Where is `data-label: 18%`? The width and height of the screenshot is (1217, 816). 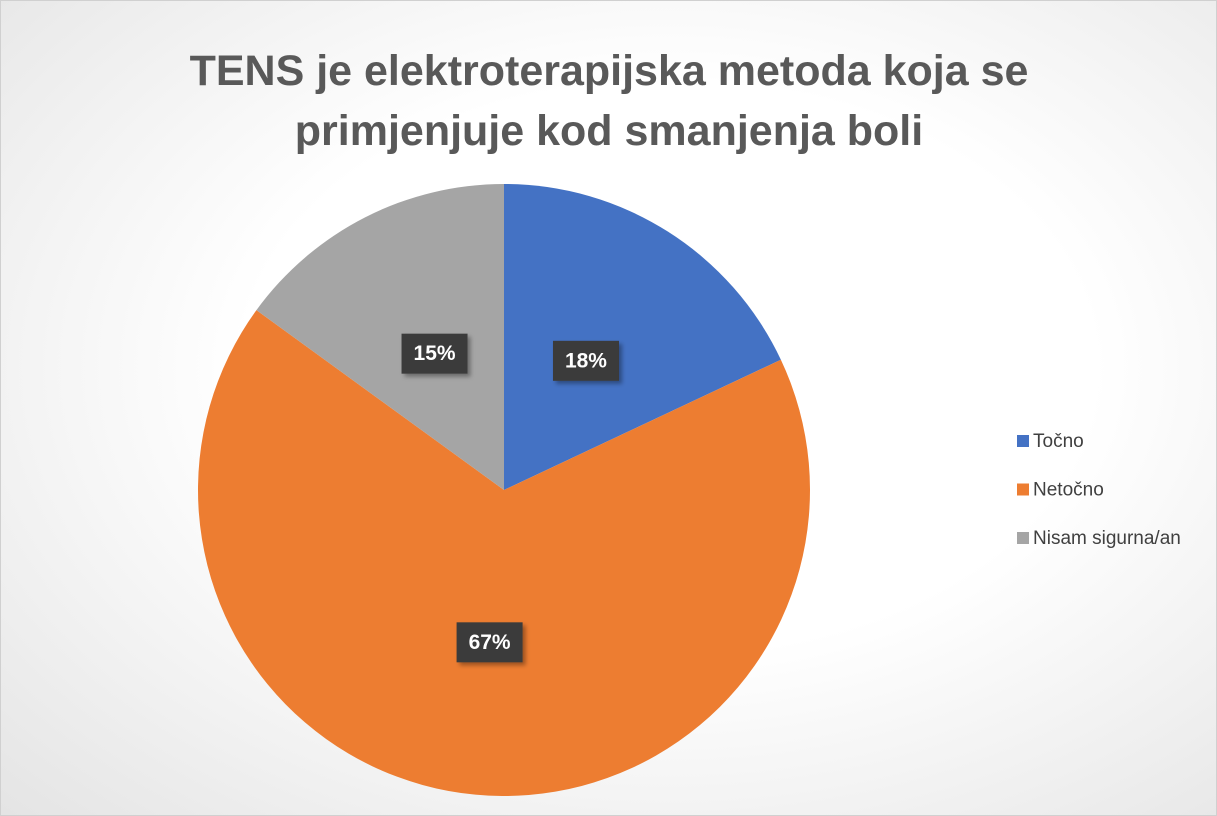 data-label: 18% is located at coordinates (586, 360).